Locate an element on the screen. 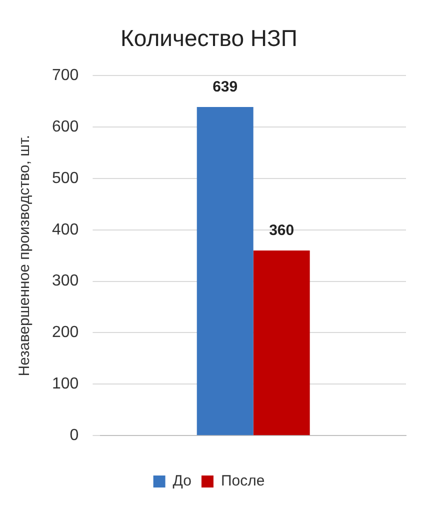 The width and height of the screenshot is (430, 515). y-tick-label: 200 is located at coordinates (65, 333).